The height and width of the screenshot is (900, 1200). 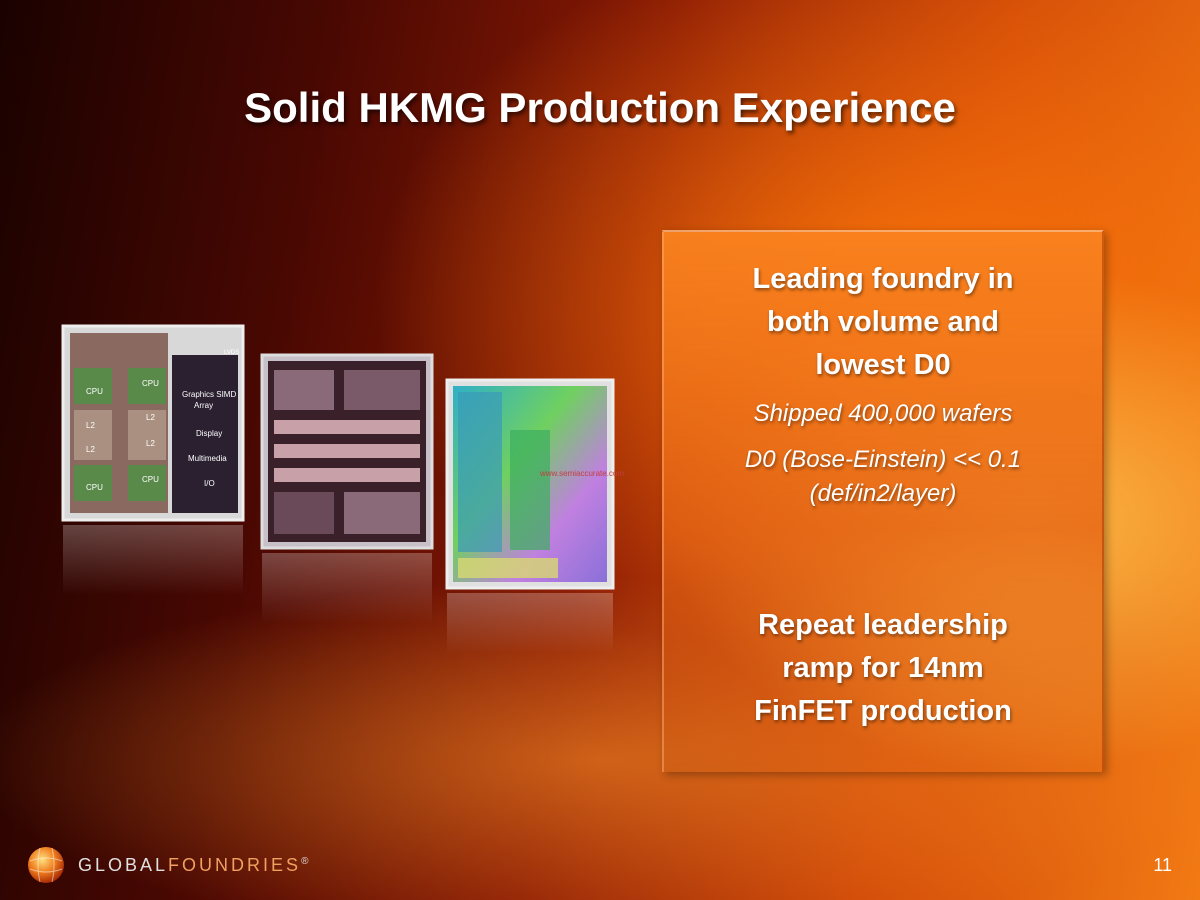 I want to click on text-line: ramp for 14nm, so click(x=883, y=668).